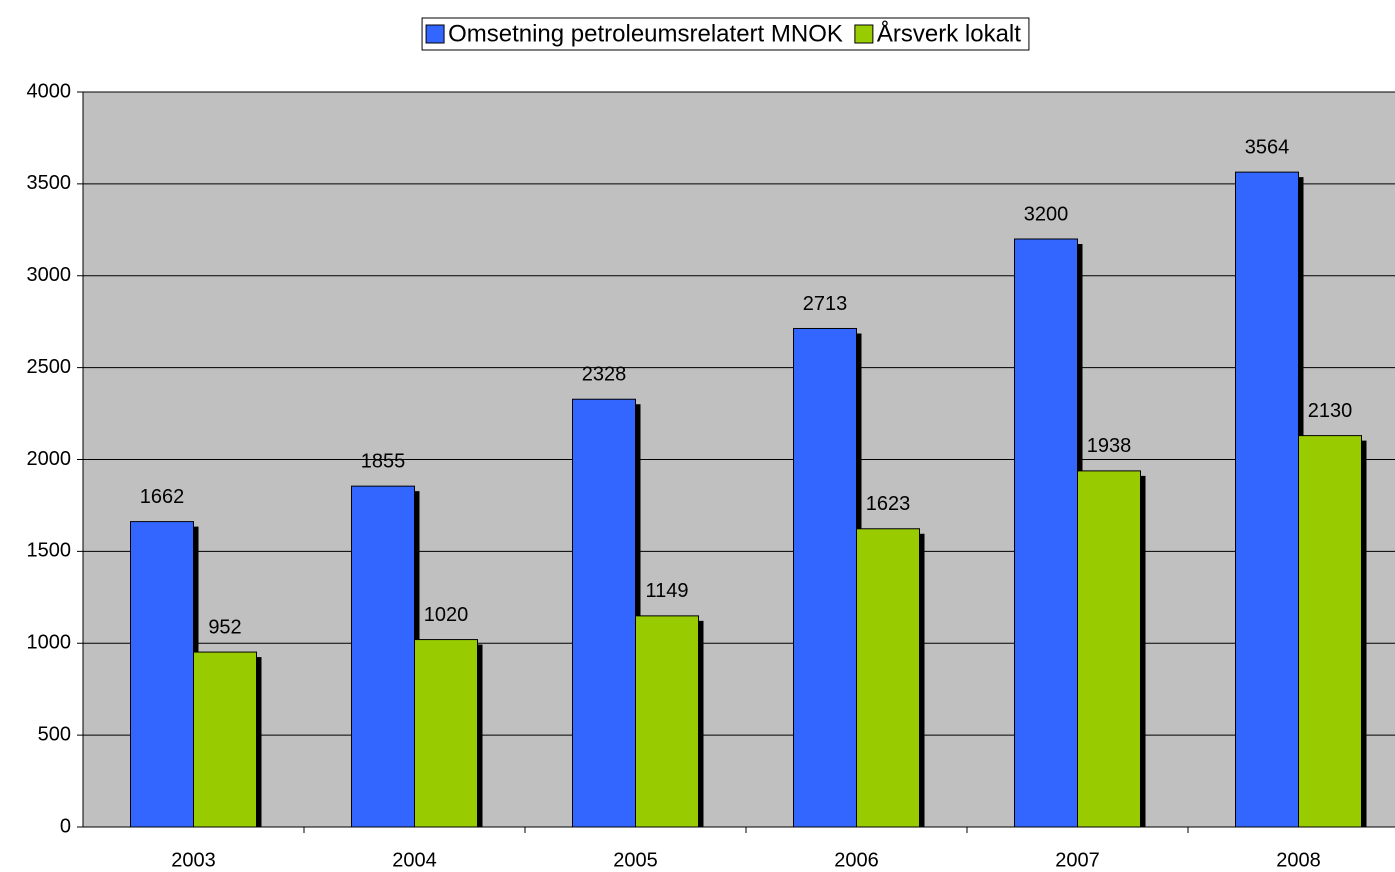 This screenshot has width=1395, height=872. What do you see at coordinates (54, 734) in the screenshot?
I see `y-tick-label: 500` at bounding box center [54, 734].